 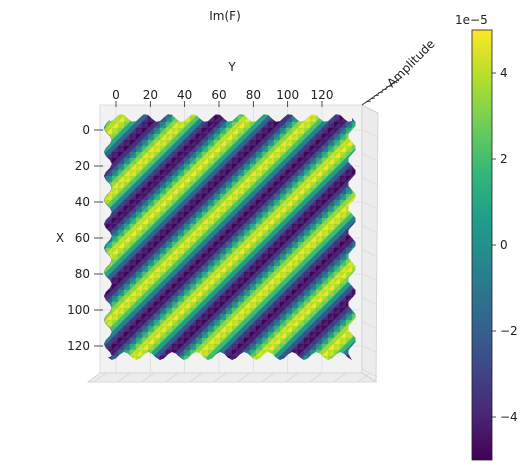 I want to click on z-axis: Amplitude, so click(x=399, y=71).